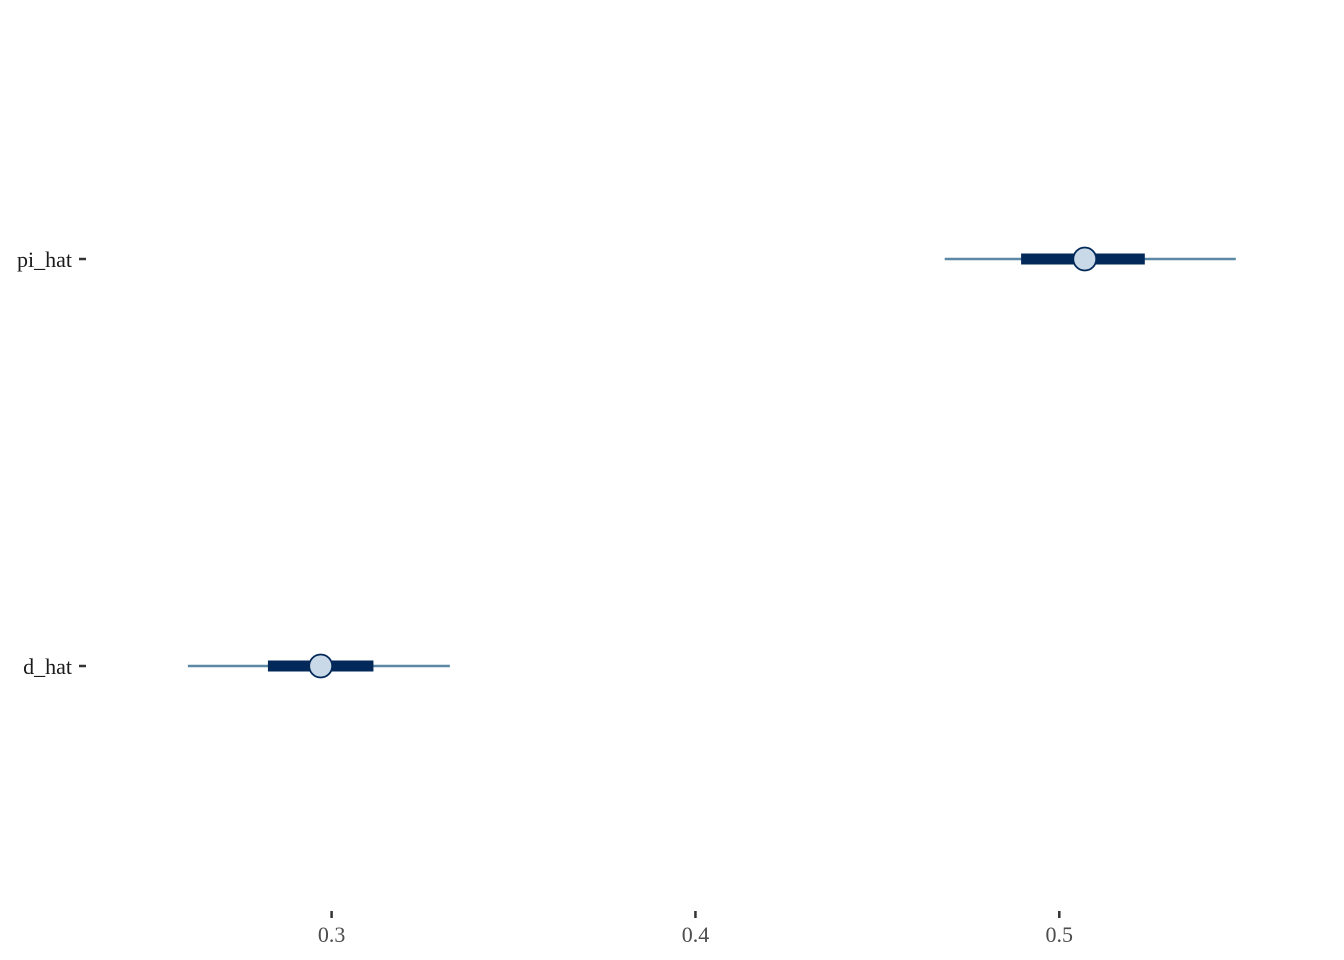  I want to click on x-tick-label-2: 0.5, so click(1060, 934).